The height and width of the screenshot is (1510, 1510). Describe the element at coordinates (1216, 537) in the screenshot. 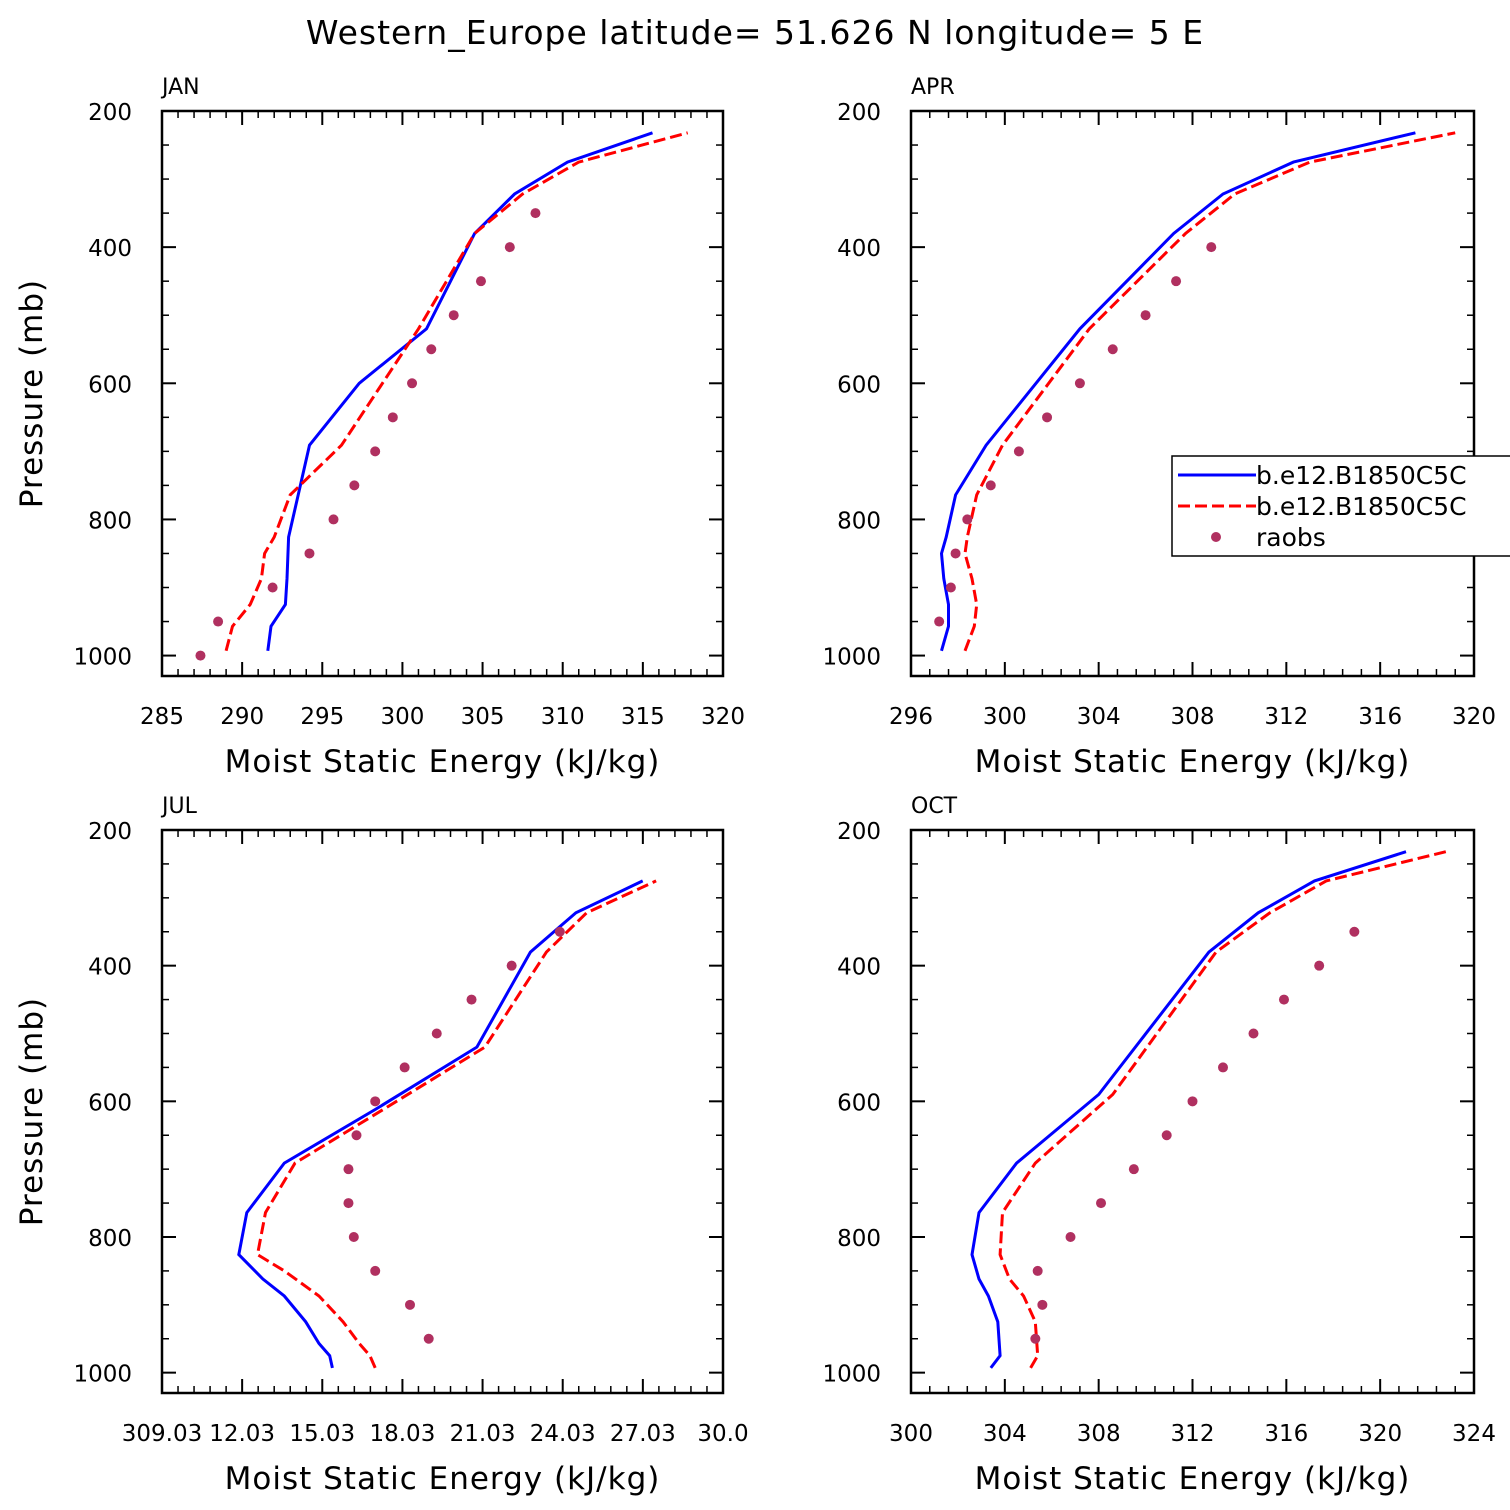

I see `legend-symbol-dot` at that location.